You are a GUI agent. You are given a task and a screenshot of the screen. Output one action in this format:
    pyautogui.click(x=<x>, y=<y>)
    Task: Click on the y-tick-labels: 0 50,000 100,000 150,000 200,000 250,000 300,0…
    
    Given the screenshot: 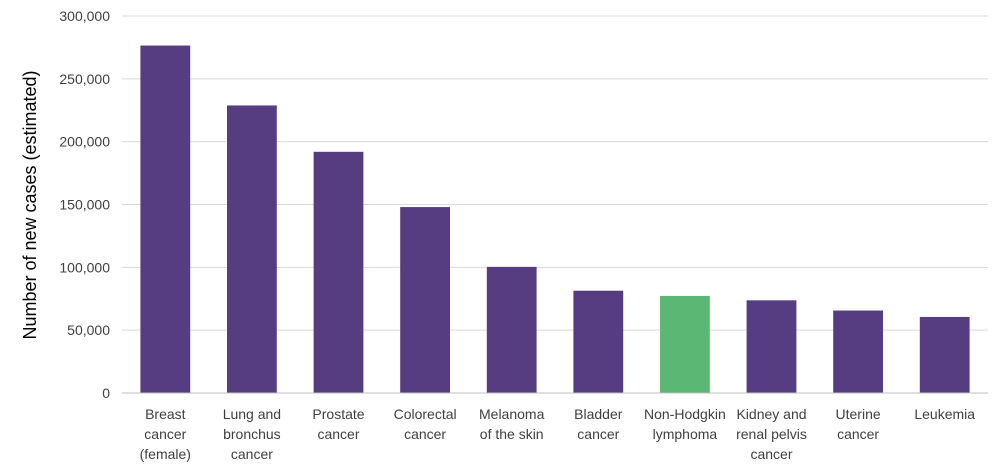 What is the action you would take?
    pyautogui.click(x=84, y=204)
    